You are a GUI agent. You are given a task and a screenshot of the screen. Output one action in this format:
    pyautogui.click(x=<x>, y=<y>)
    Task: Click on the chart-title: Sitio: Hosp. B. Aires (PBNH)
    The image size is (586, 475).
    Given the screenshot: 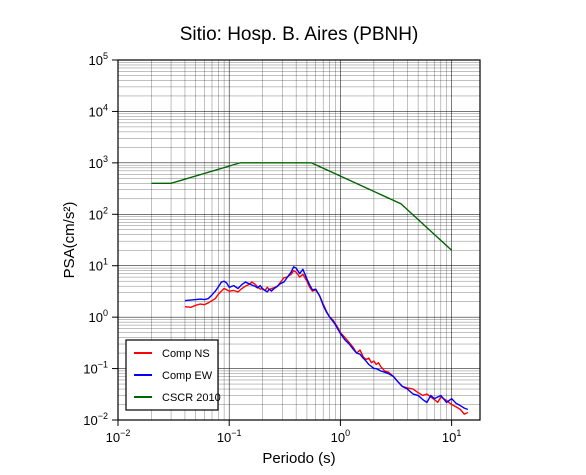 What is the action you would take?
    pyautogui.click(x=299, y=34)
    